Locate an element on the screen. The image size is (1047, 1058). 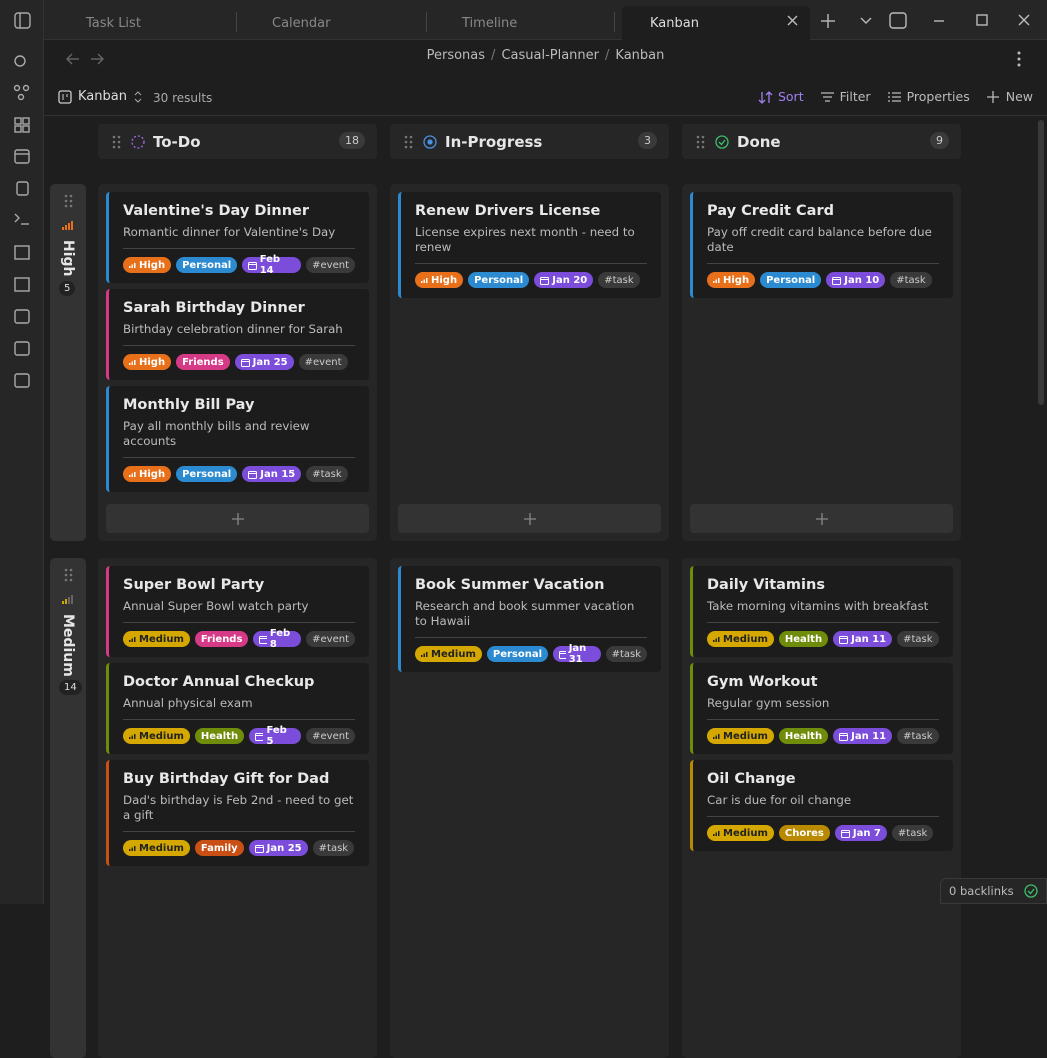
tag-chip: Family is located at coordinates (219, 848).